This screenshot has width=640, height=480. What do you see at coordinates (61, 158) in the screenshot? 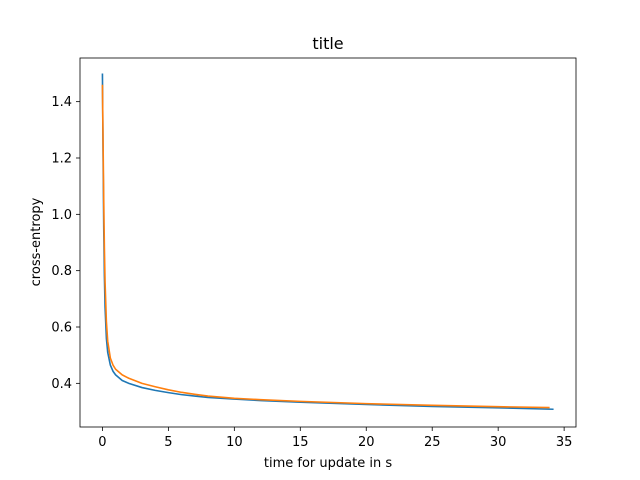
I see `y-tick-label: 1.2` at bounding box center [61, 158].